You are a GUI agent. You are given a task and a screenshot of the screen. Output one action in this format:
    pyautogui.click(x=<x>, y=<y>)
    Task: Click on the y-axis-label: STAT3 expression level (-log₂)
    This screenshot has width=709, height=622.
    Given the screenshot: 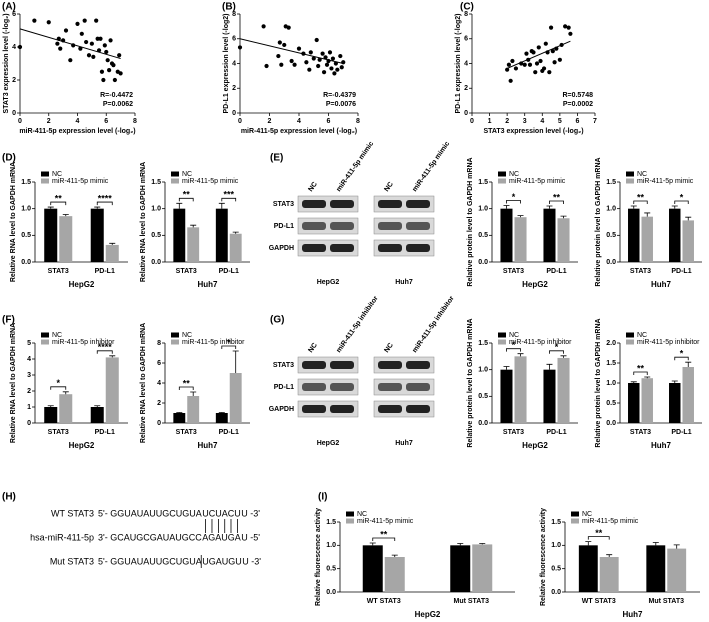 What is the action you would take?
    pyautogui.click(x=6, y=63)
    